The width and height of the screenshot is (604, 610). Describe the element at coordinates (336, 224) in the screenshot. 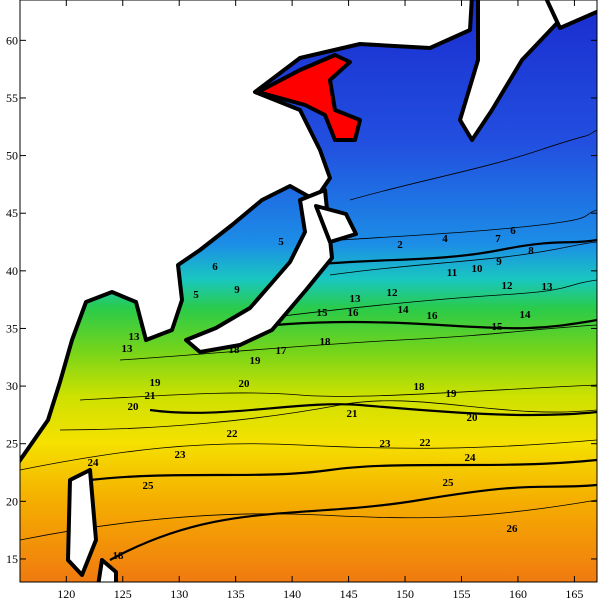

I see `hokkaido` at that location.